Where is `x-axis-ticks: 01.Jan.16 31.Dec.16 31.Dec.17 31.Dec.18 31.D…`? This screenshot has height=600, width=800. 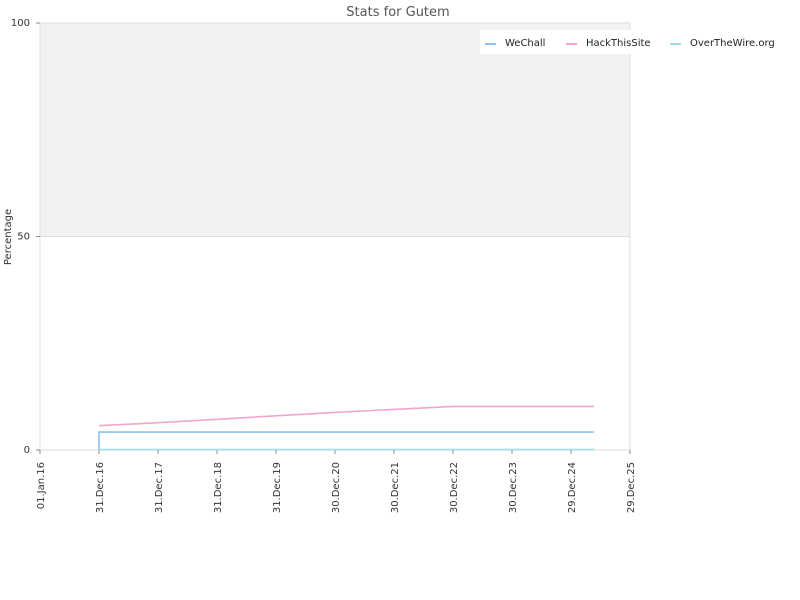
x-axis-ticks: 01.Jan.16 31.Dec.16 31.Dec.17 31.Dec.18 31.D… is located at coordinates (336, 481).